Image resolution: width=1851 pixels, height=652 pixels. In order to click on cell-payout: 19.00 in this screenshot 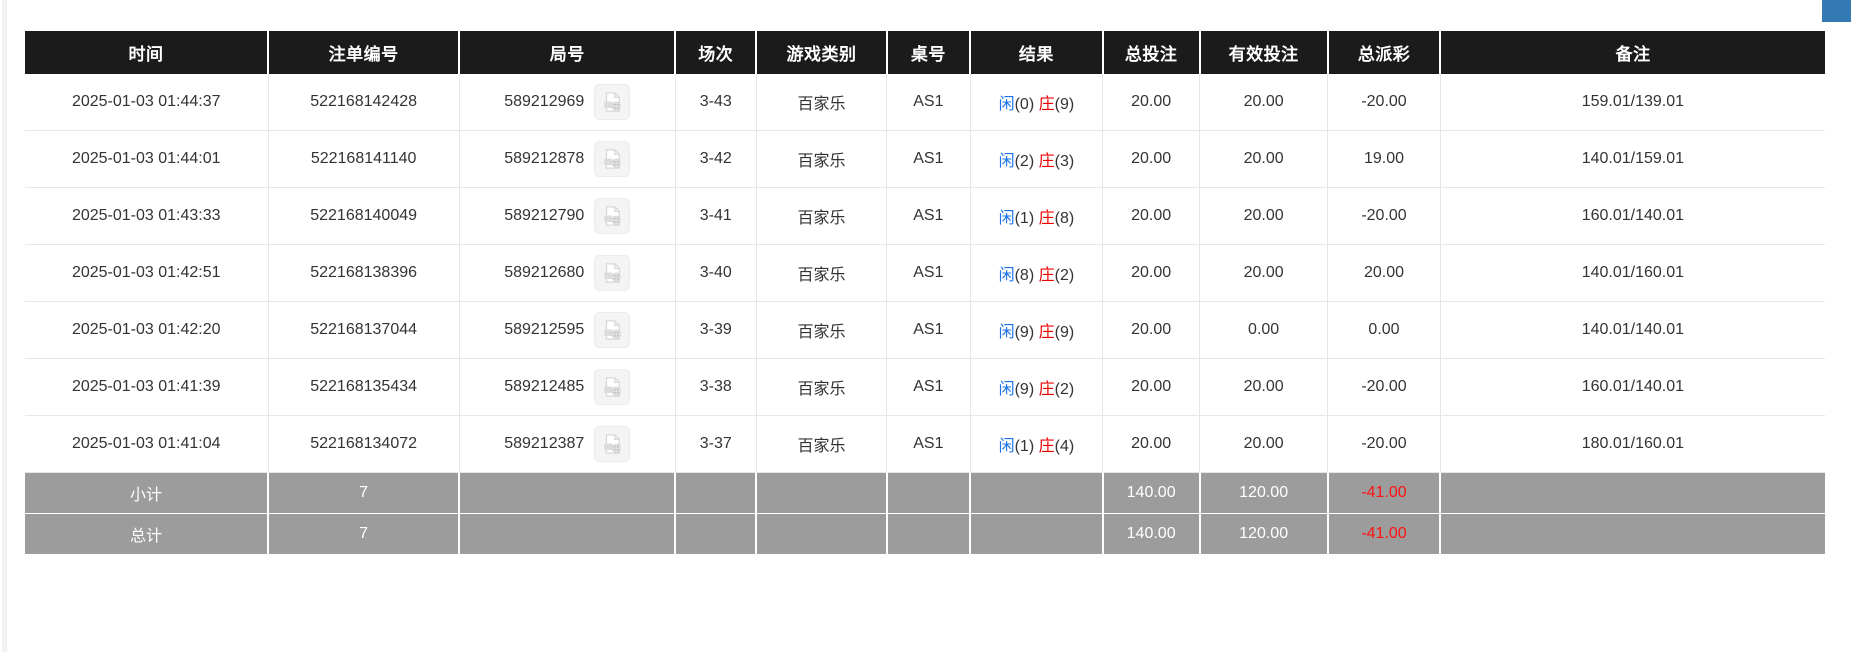, I will do `click(1384, 159)`.